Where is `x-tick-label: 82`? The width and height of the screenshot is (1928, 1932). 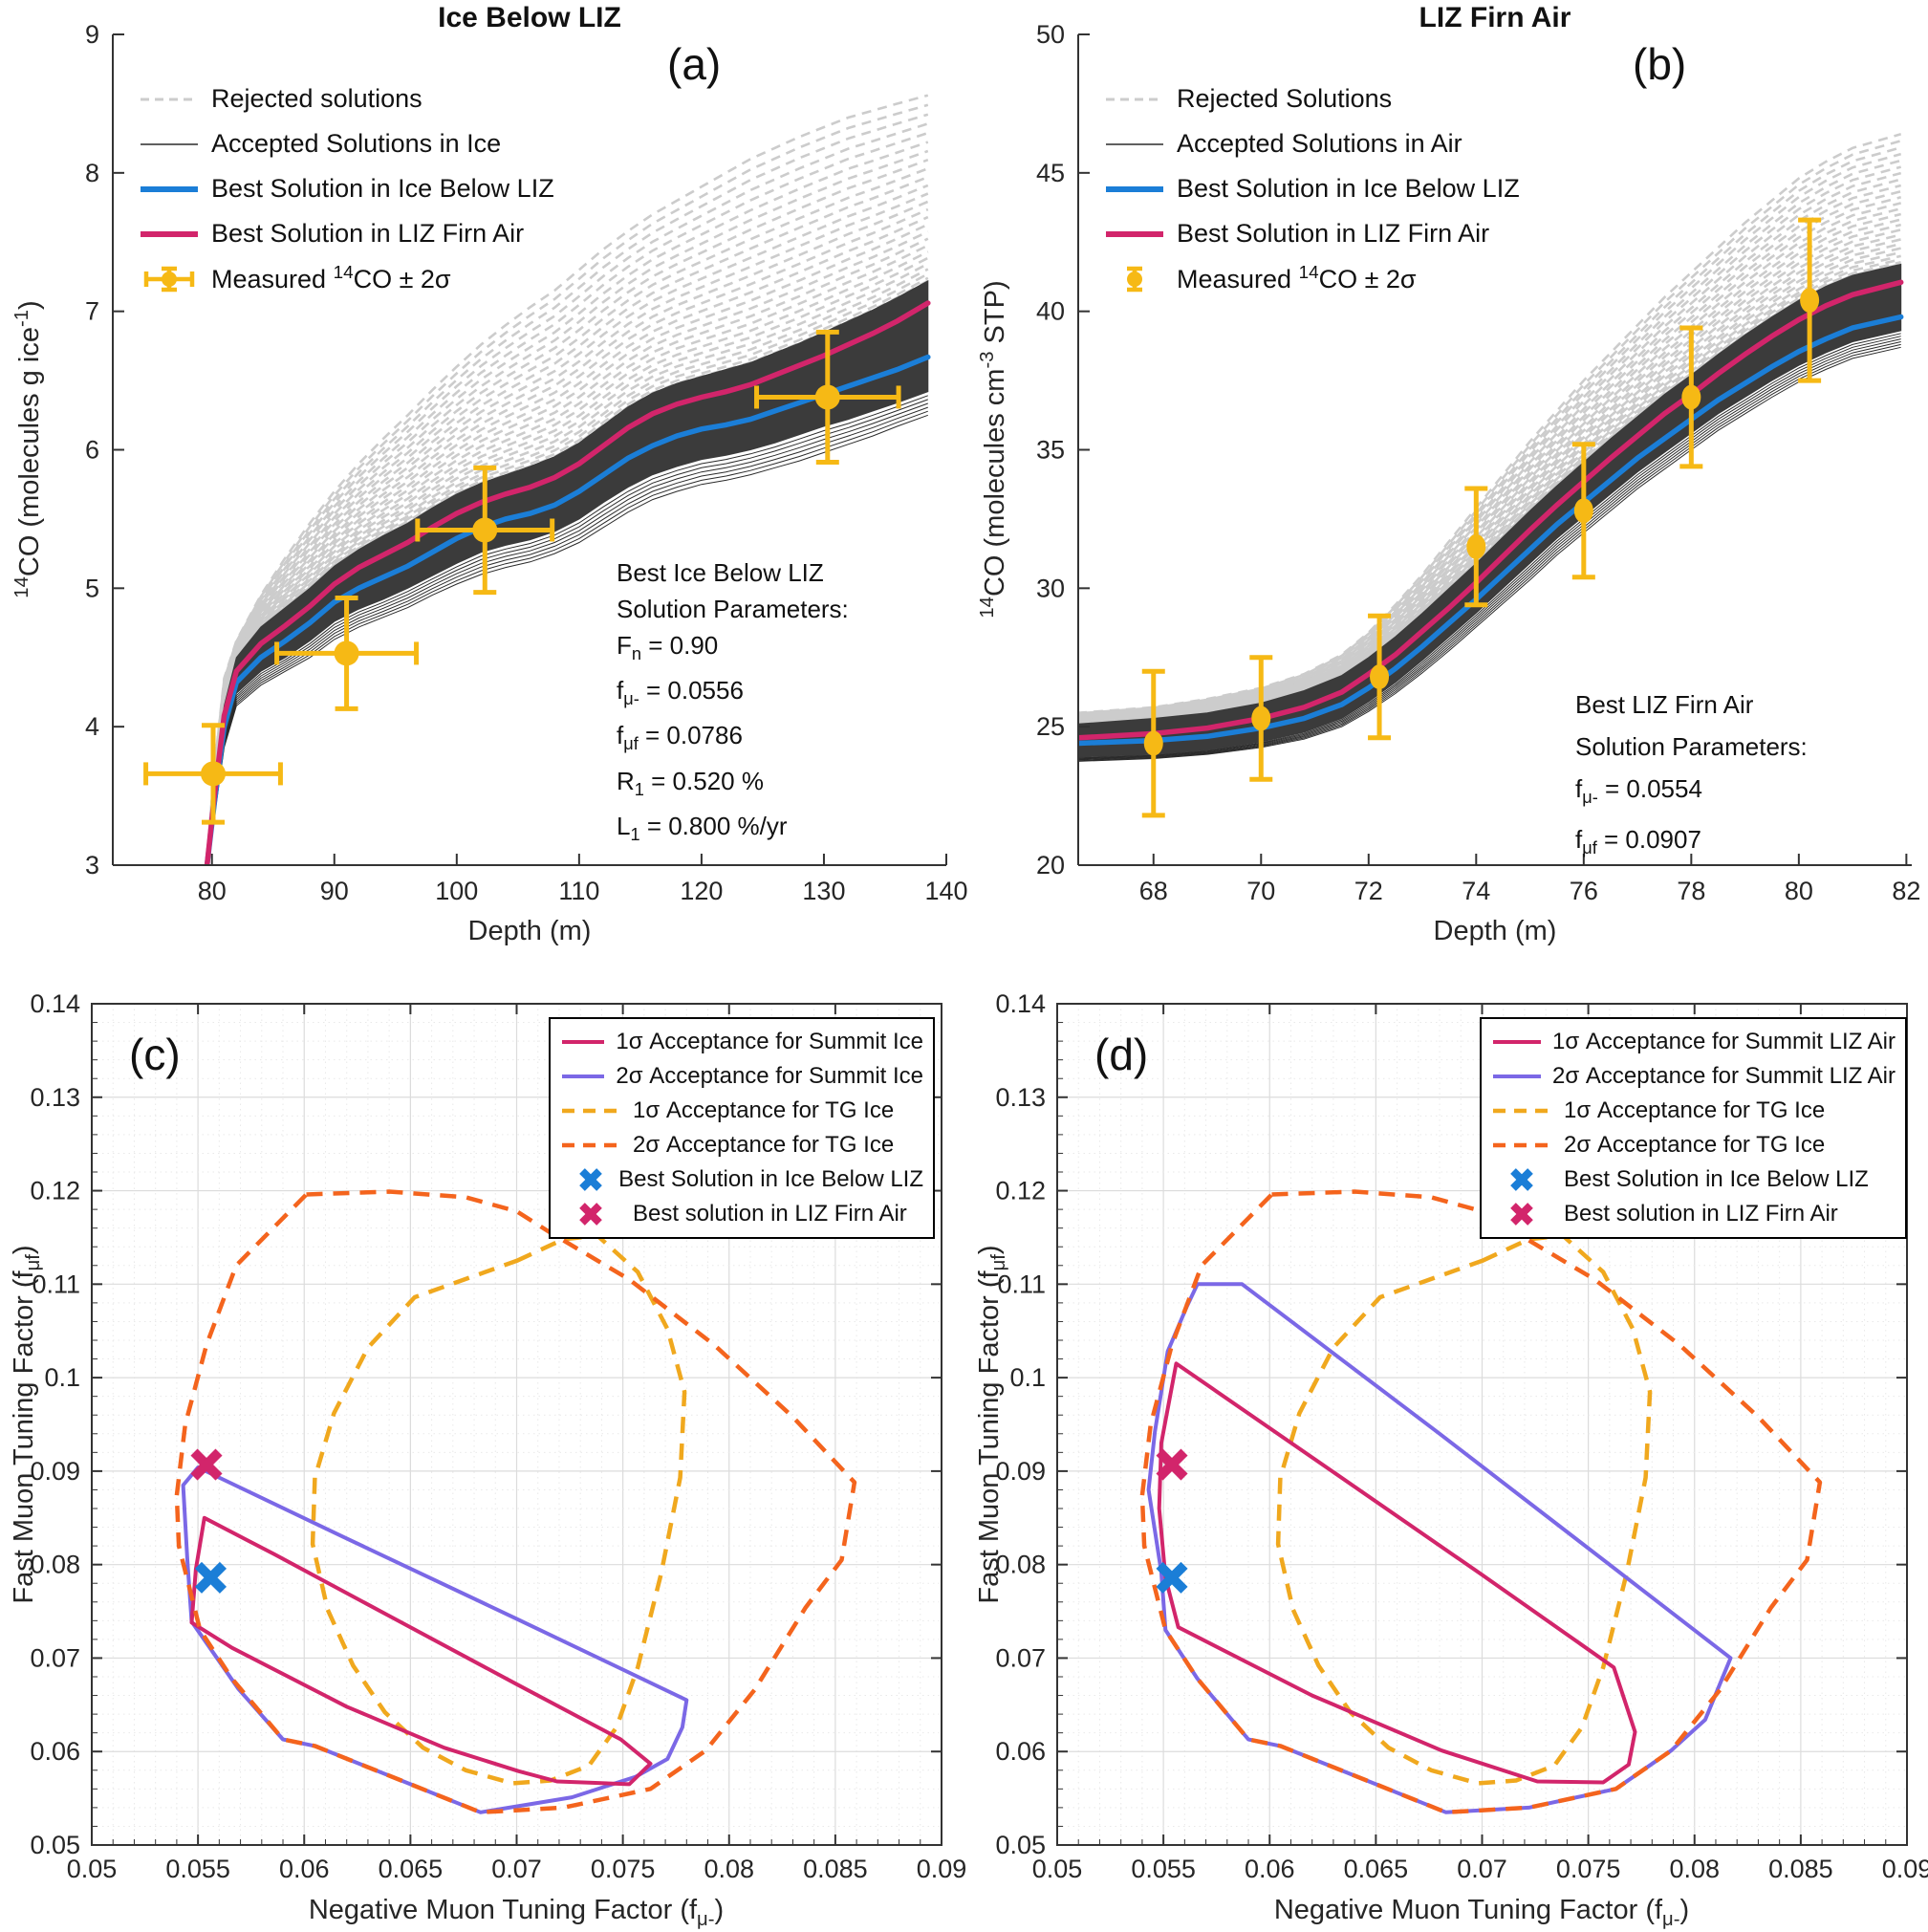 x-tick-label: 82 is located at coordinates (1906, 891).